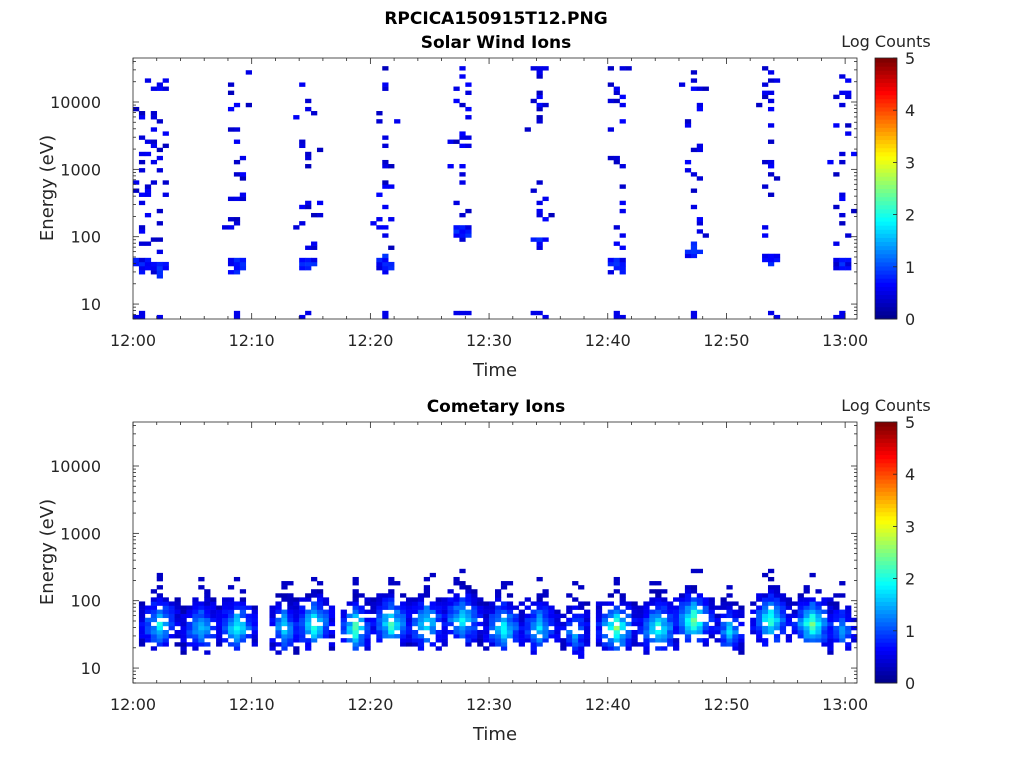 The image size is (1024, 768). What do you see at coordinates (489, 340) in the screenshot?
I see `x-tick-label: 12:30` at bounding box center [489, 340].